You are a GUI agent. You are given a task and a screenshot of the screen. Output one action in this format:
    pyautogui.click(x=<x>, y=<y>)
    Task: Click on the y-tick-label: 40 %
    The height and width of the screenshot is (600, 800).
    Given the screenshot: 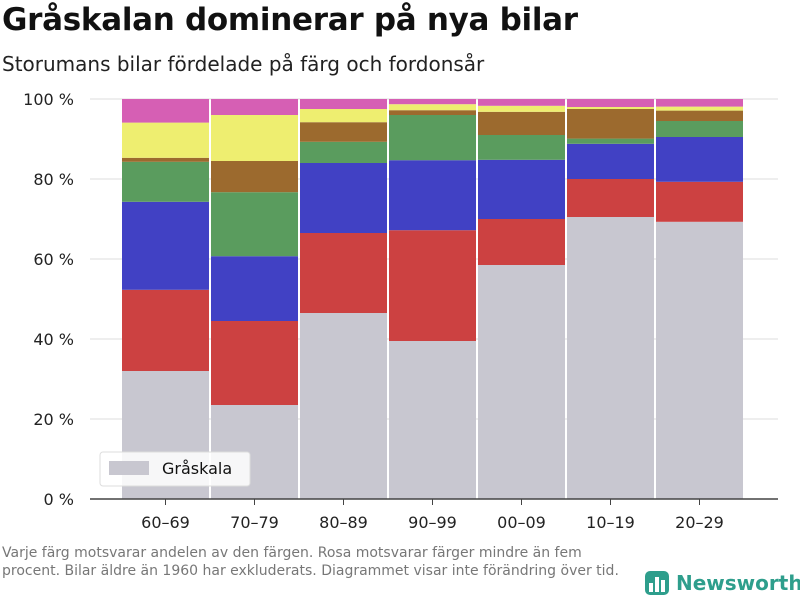 What is the action you would take?
    pyautogui.click(x=53, y=339)
    